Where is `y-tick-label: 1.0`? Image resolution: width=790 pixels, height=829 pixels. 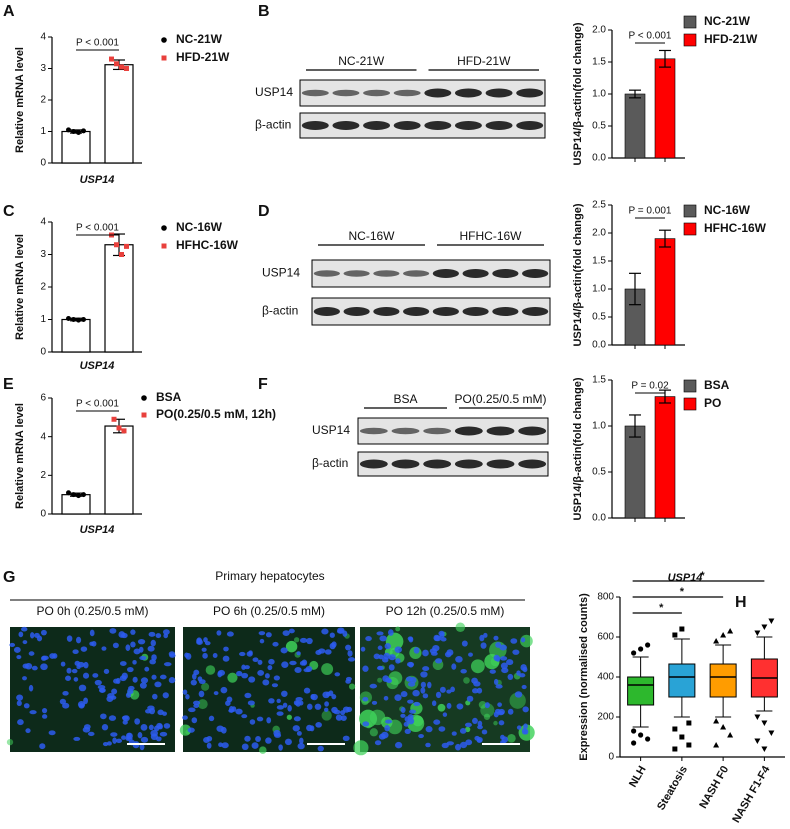 y-tick-label: 1.0 is located at coordinates (599, 94).